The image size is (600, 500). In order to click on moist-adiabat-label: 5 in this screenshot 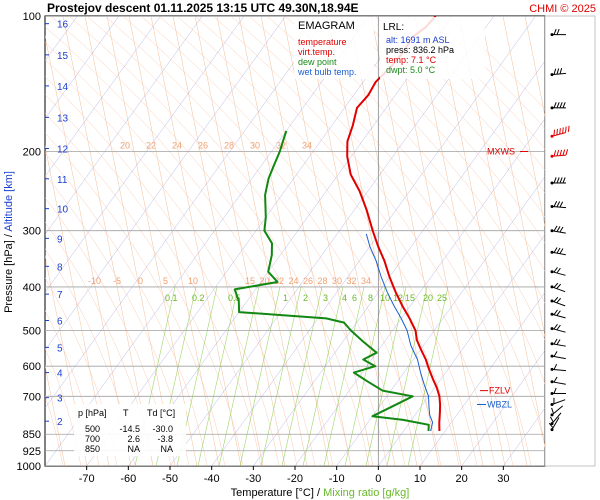, I will do `click(165, 281)`.